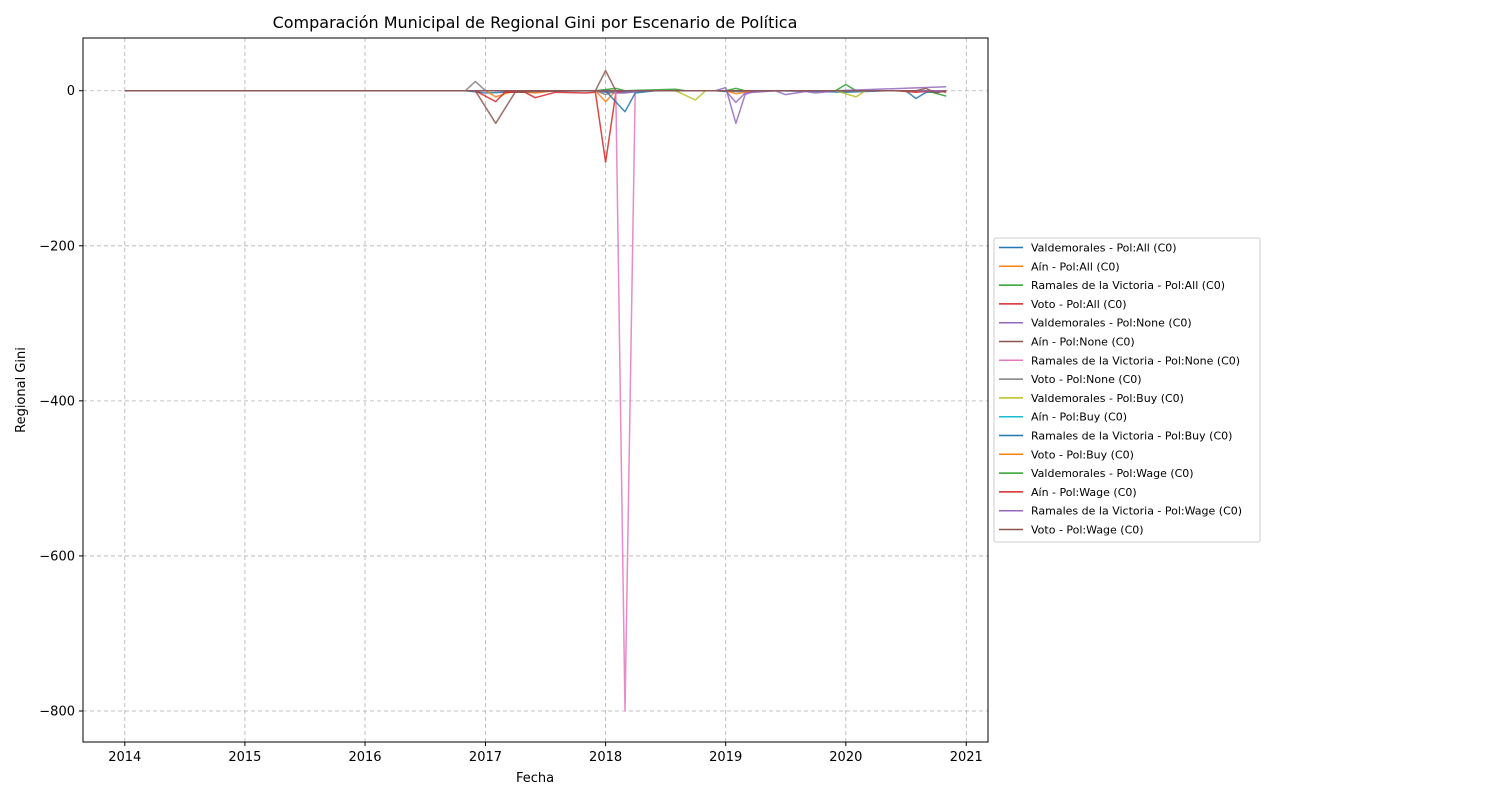 The width and height of the screenshot is (1500, 800). Describe the element at coordinates (1136, 511) in the screenshot. I see `legend-entry-label: Ramales de la Victoria - Pol:Wage (C0)` at that location.